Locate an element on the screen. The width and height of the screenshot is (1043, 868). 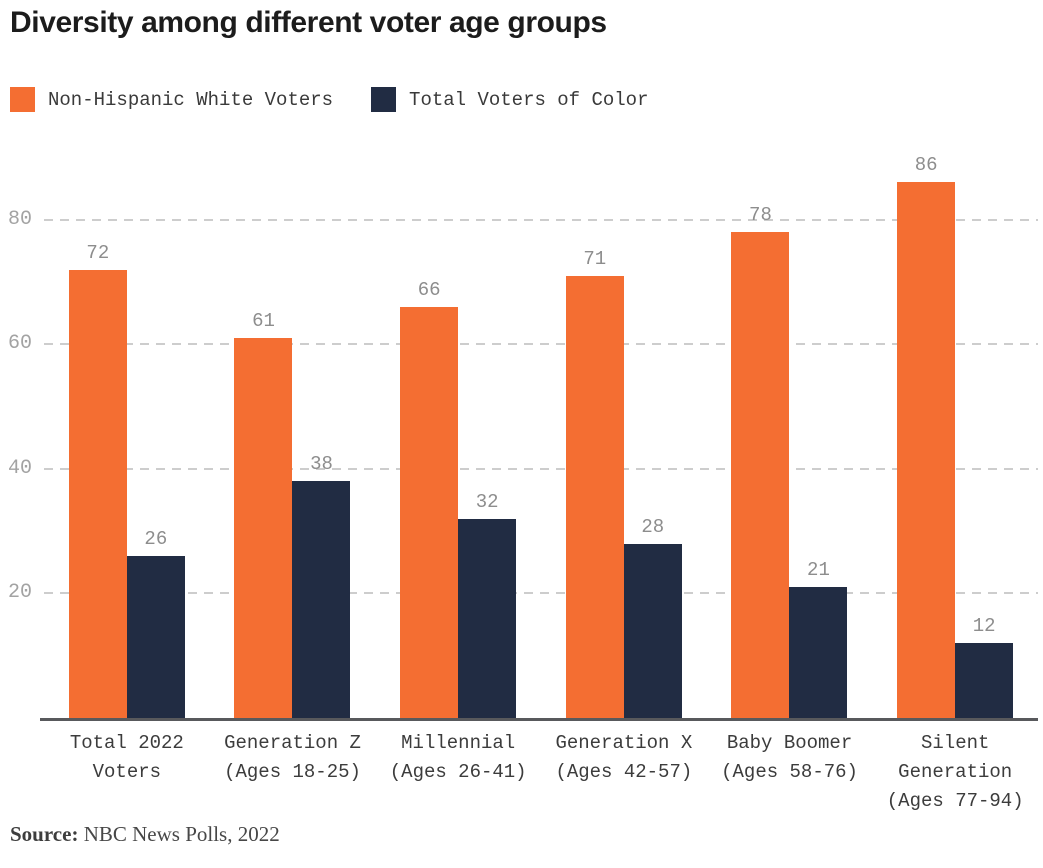
y-axis-tick-60: 60 is located at coordinates (20, 344).